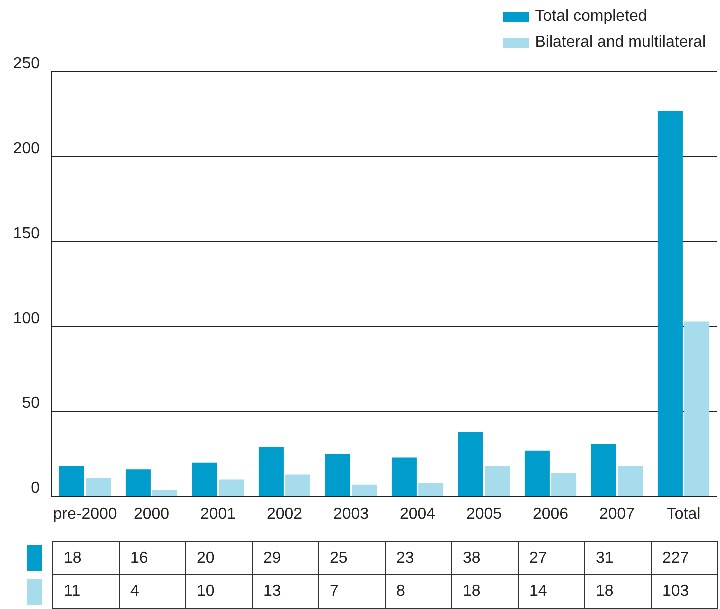 This screenshot has height=609, width=720. What do you see at coordinates (26, 233) in the screenshot?
I see `y-tick-label: 150` at bounding box center [26, 233].